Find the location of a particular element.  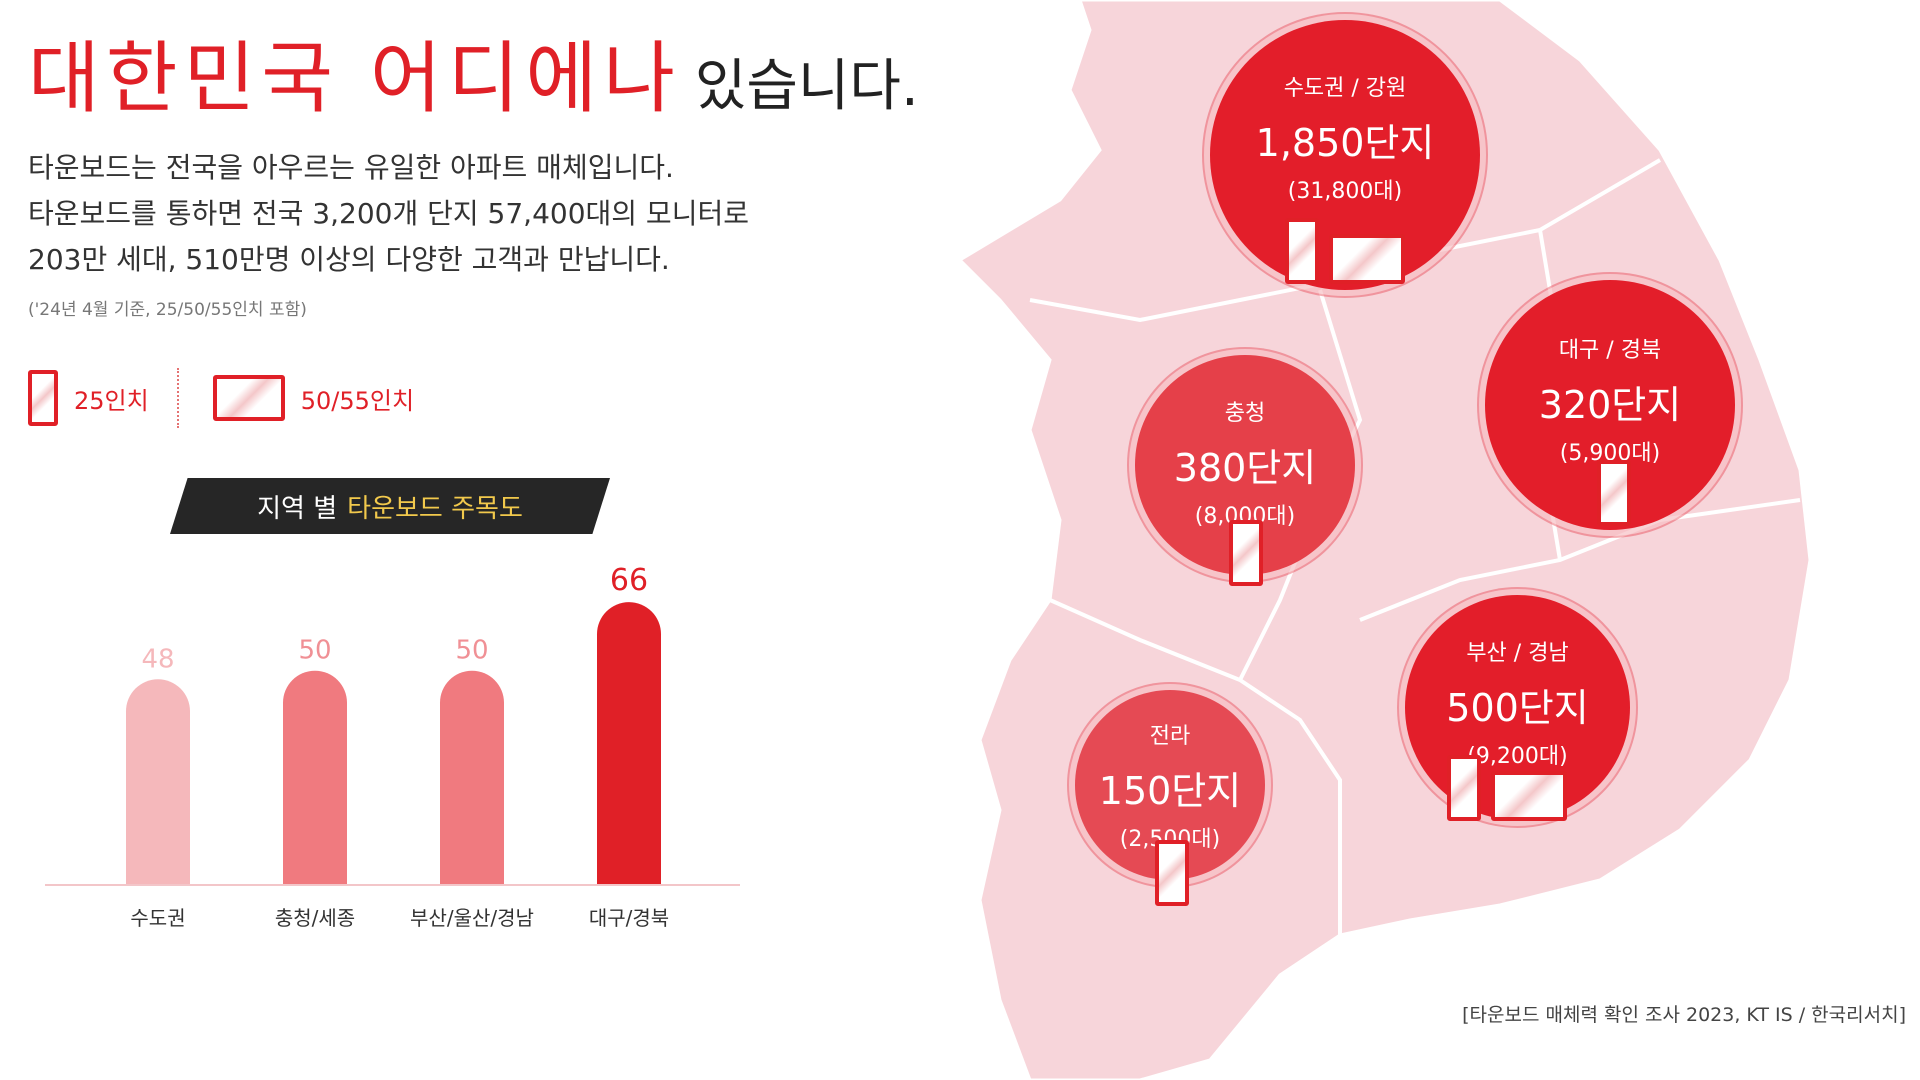

region-complex-count: 1,850단지 is located at coordinates (1345, 143).